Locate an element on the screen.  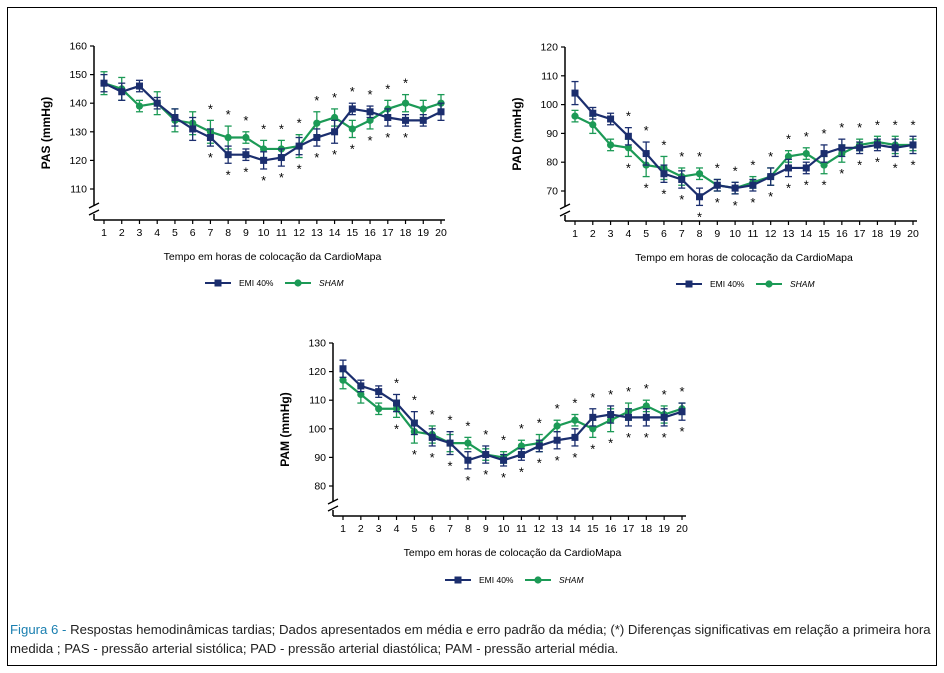
y-tick-label: 120 is located at coordinates (317, 372).